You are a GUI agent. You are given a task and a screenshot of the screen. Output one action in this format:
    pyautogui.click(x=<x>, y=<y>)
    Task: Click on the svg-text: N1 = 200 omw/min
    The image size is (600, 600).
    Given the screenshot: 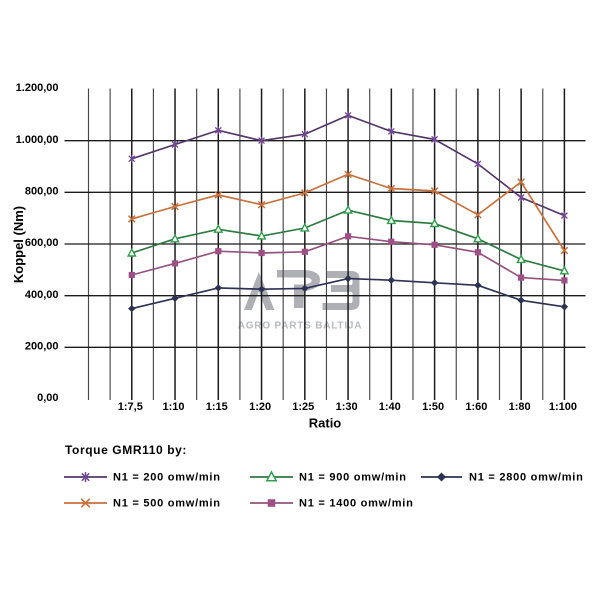 What is the action you would take?
    pyautogui.click(x=167, y=478)
    